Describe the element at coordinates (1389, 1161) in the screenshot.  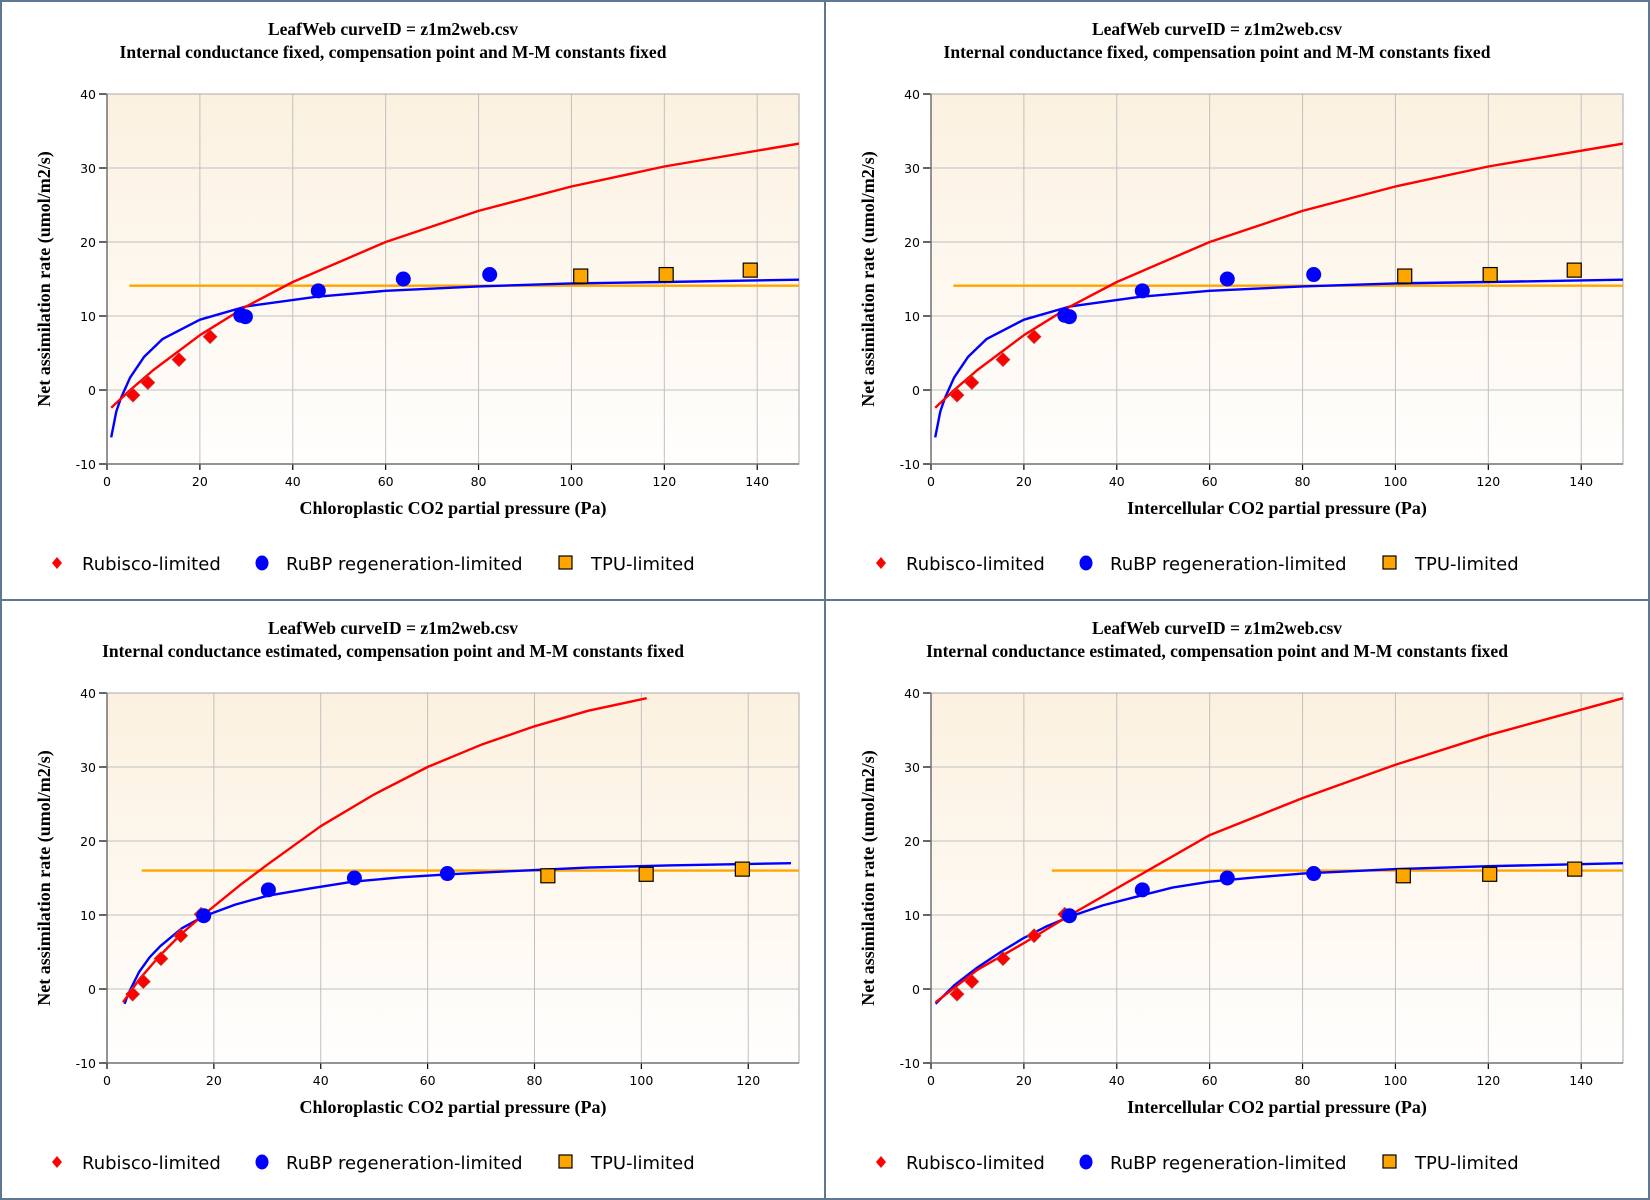
I see `legend-square-icon` at that location.